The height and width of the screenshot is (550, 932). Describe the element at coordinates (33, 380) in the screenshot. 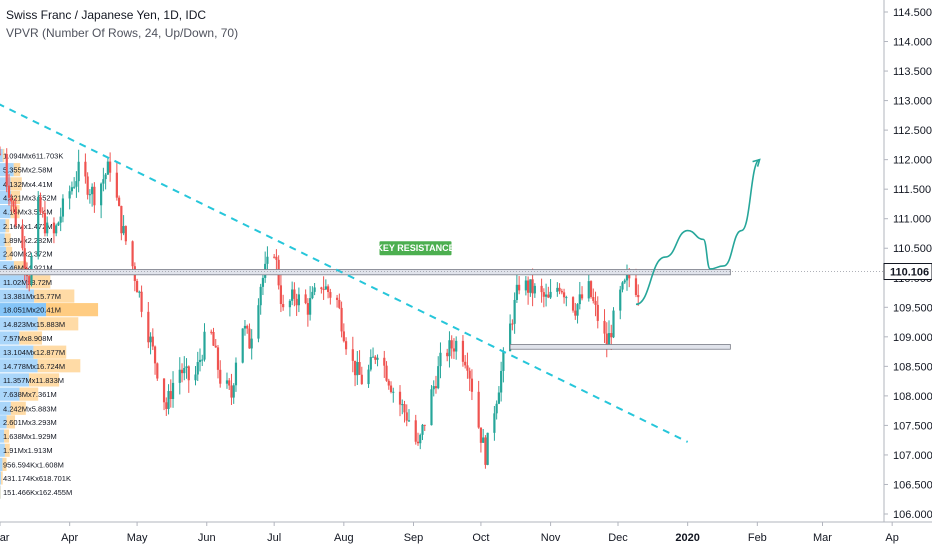

I see `volume-profile-label: 11.357Mx11.833M` at that location.